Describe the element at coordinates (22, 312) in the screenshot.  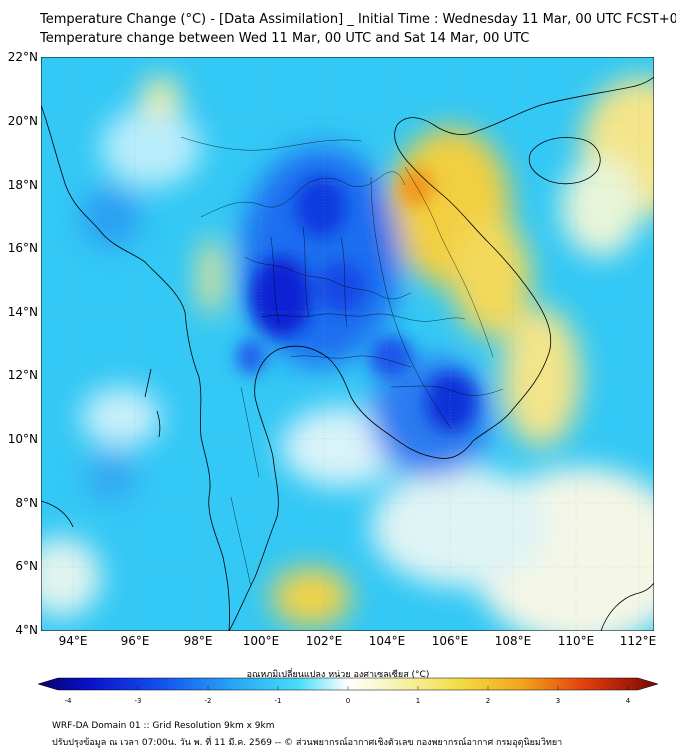
I see `lat-label-14: 14°N` at that location.